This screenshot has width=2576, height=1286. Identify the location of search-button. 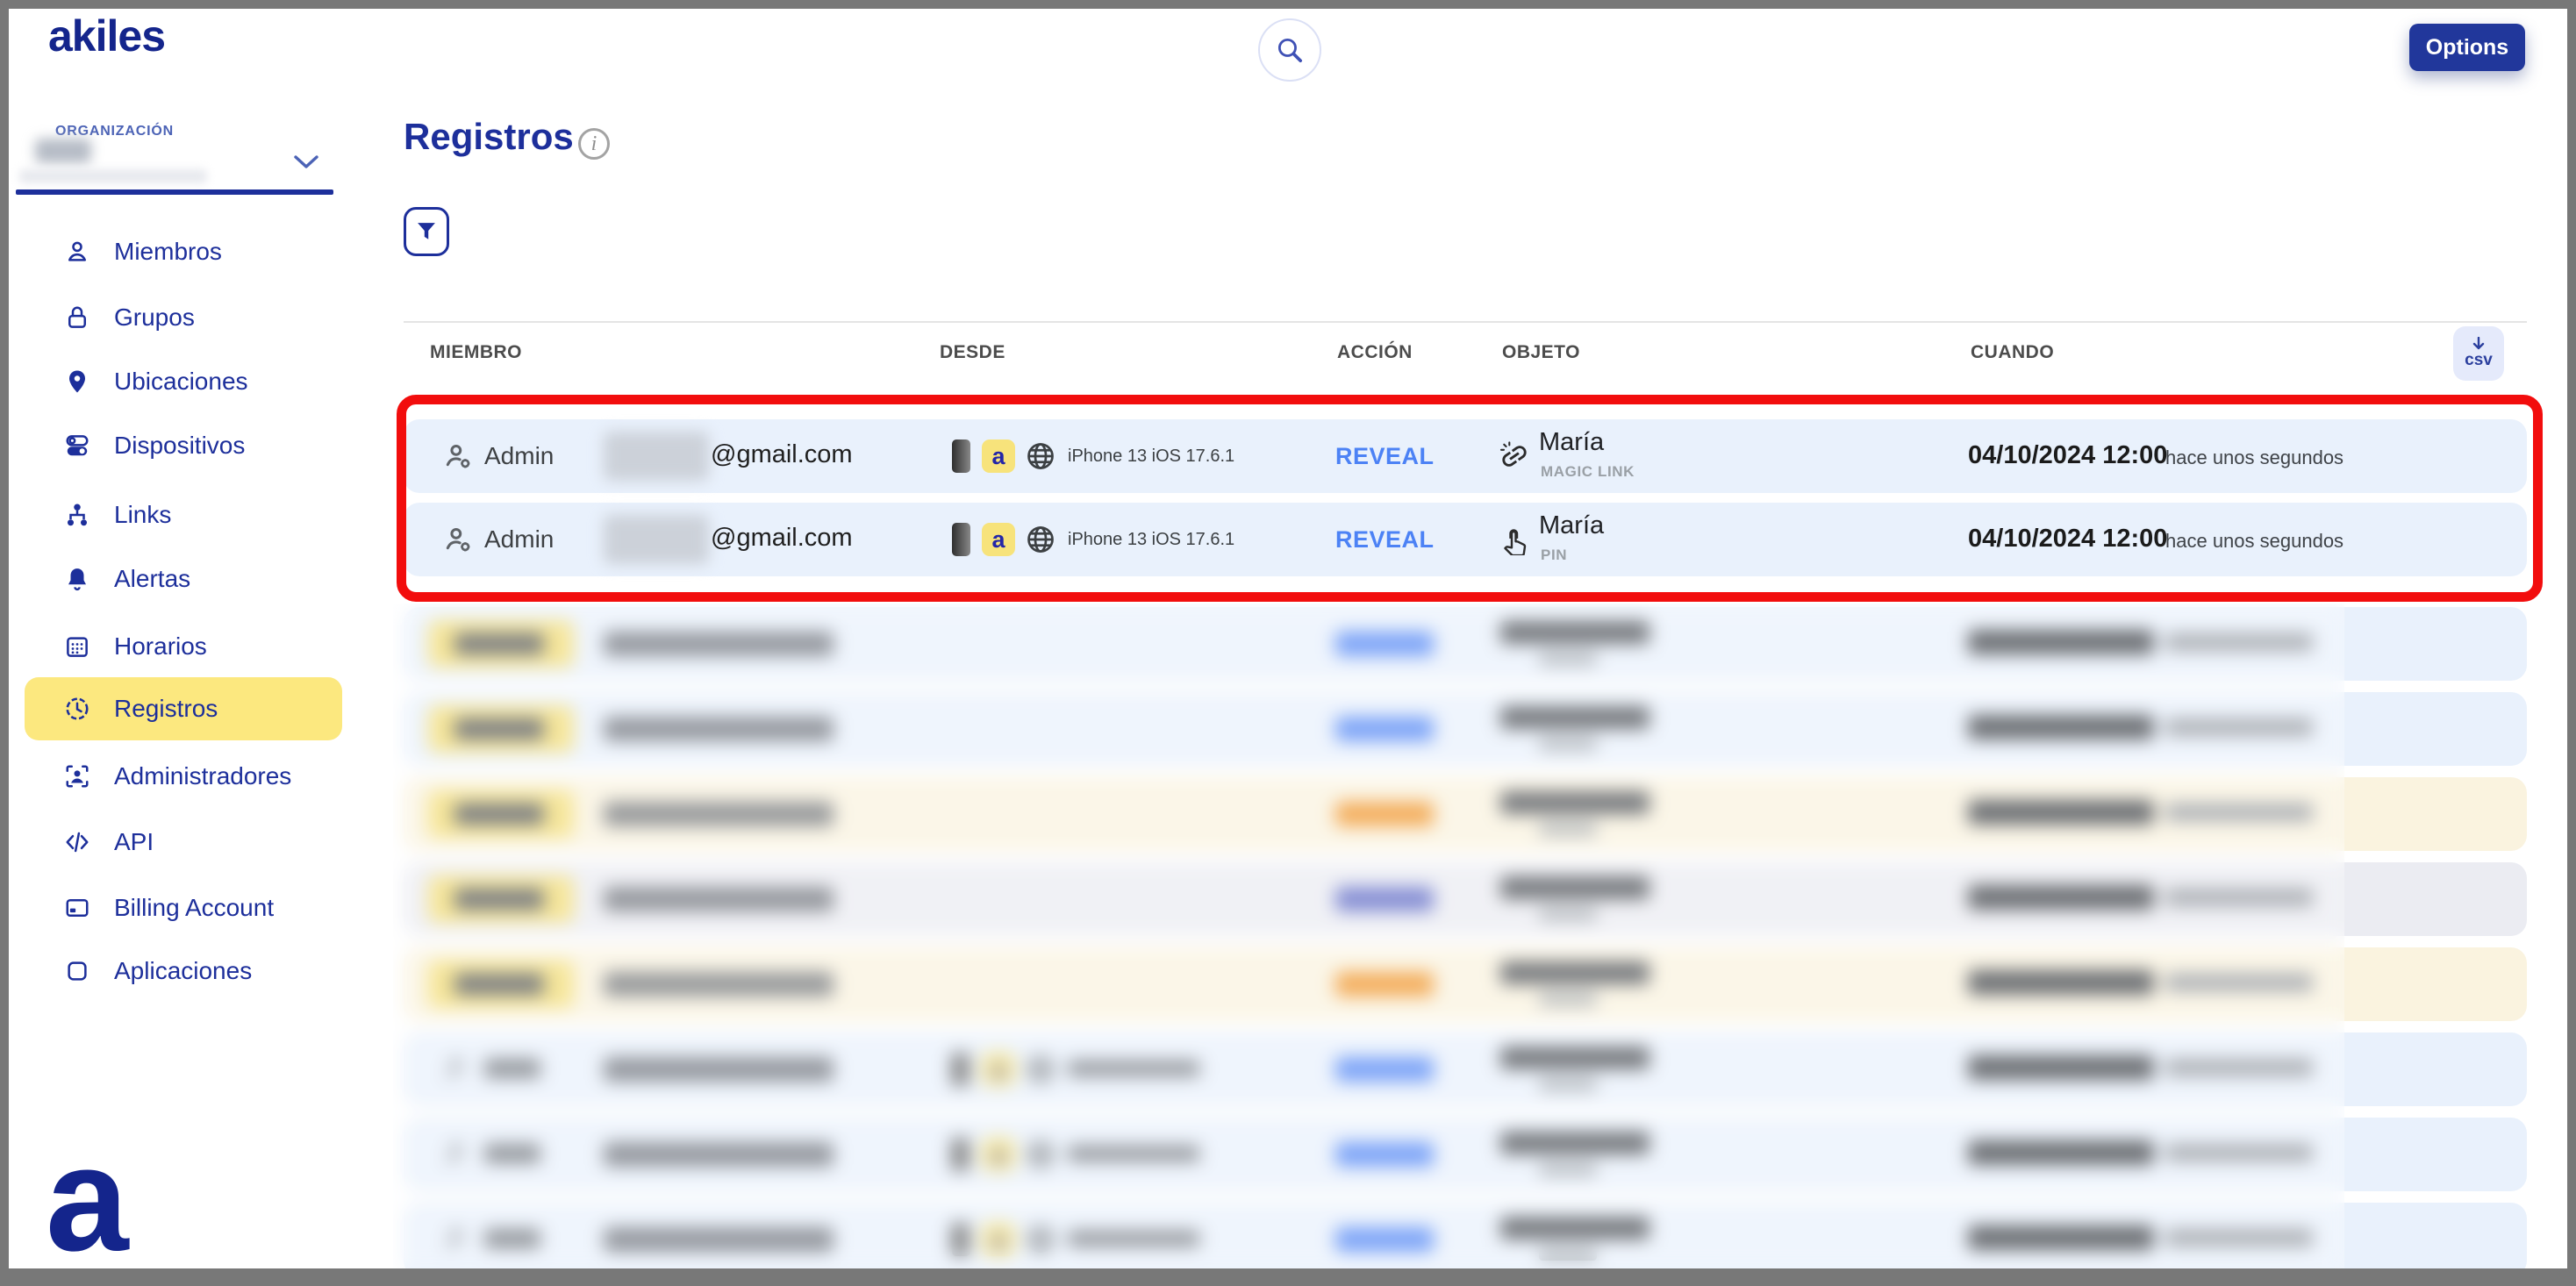
(1289, 50).